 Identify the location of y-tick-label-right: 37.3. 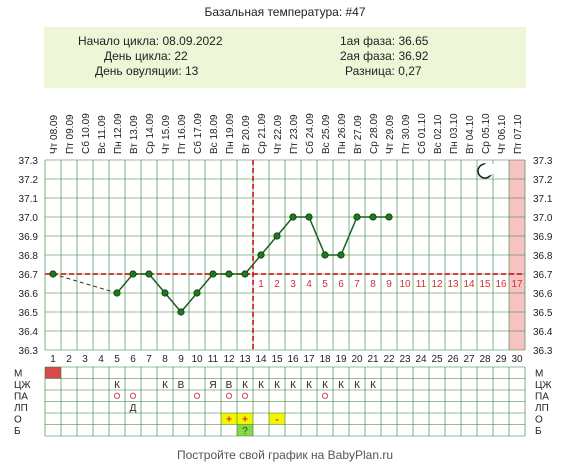
(543, 161).